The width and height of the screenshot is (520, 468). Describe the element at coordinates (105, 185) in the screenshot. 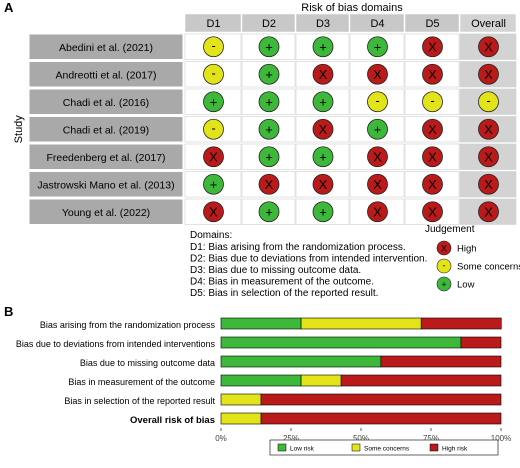

I see `study-name: Jastrowski Mano et al. (2013)` at that location.